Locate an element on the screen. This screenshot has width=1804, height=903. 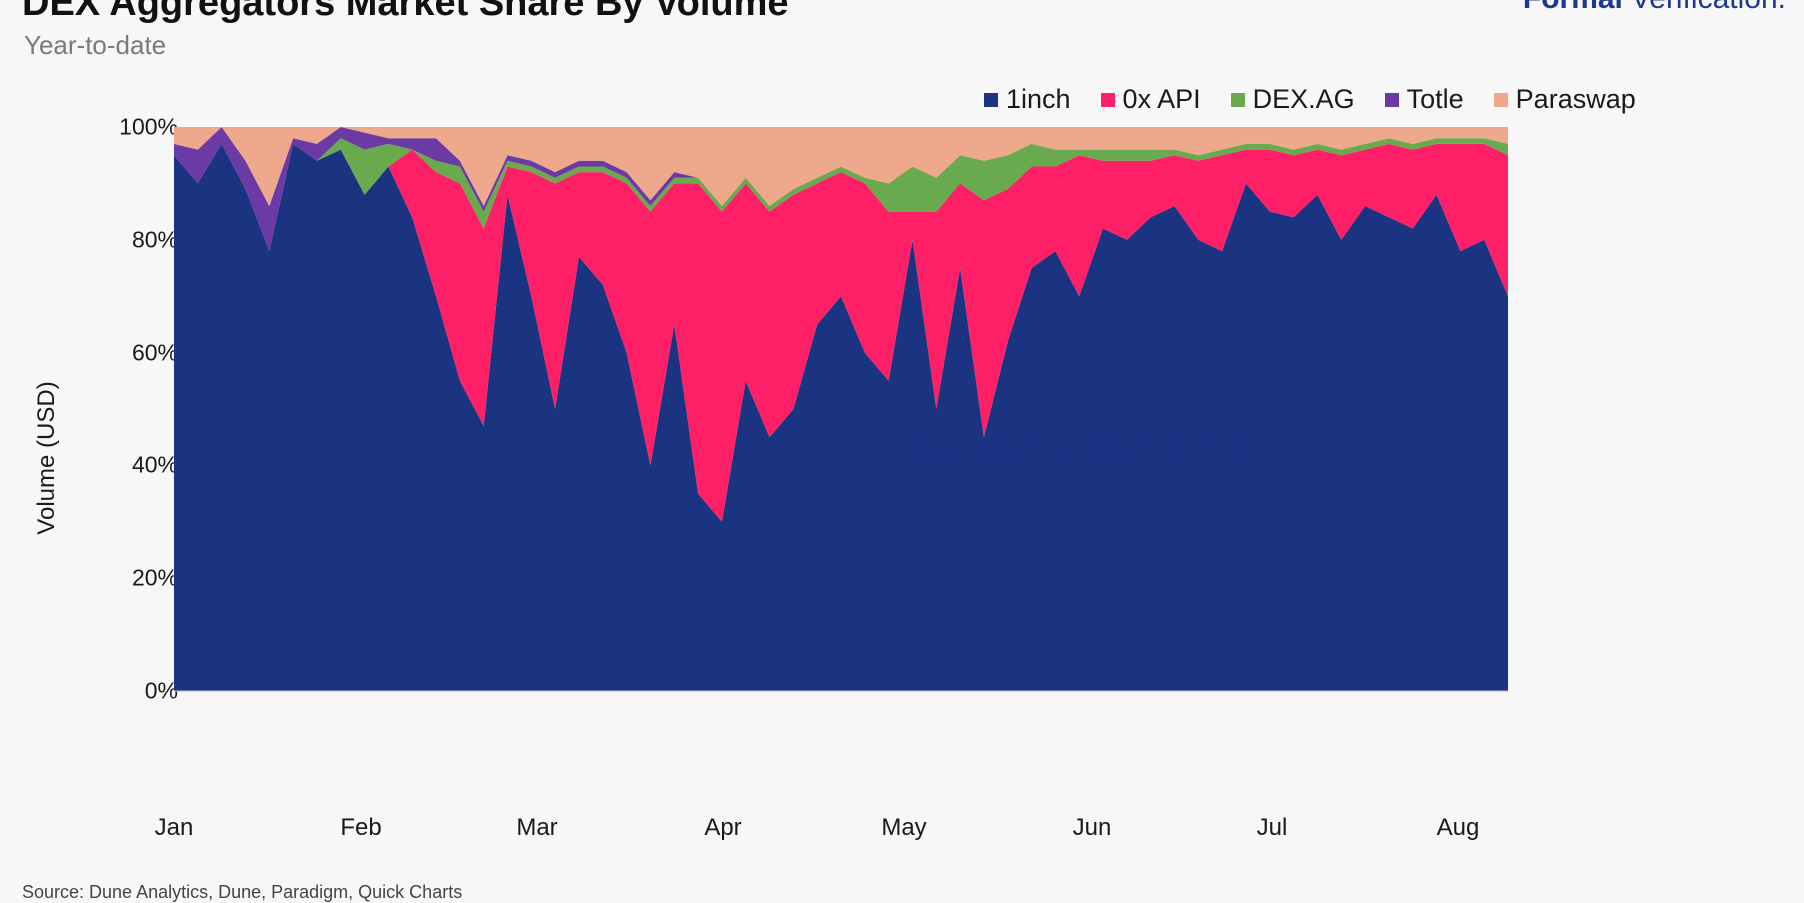
x-tick-label: Jul is located at coordinates (1272, 827).